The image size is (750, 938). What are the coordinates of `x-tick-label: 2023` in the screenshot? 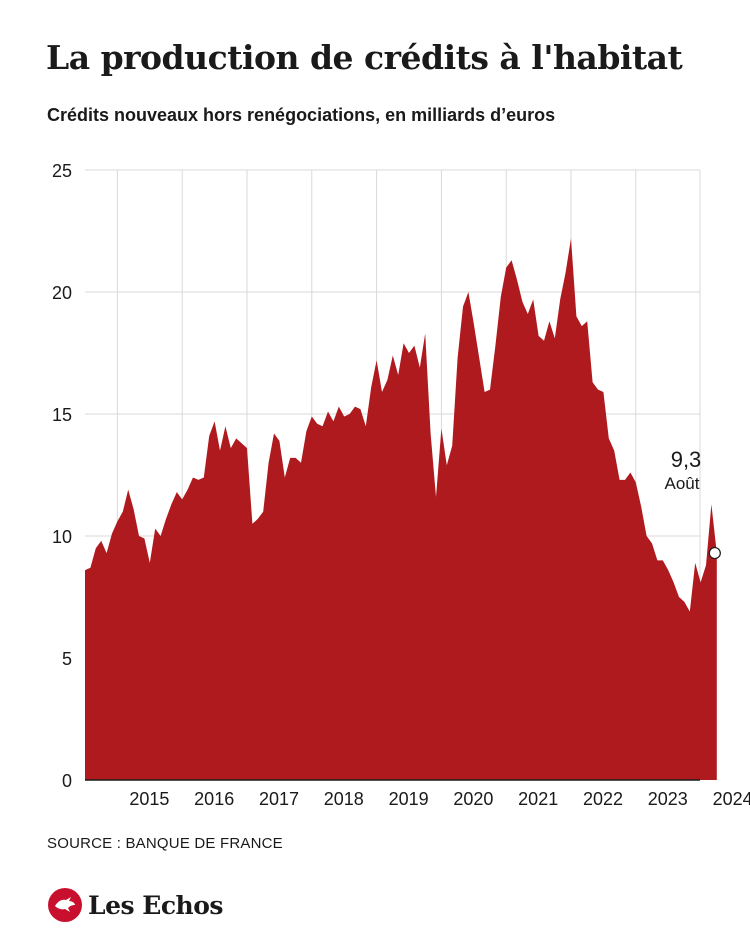 It's located at (668, 799).